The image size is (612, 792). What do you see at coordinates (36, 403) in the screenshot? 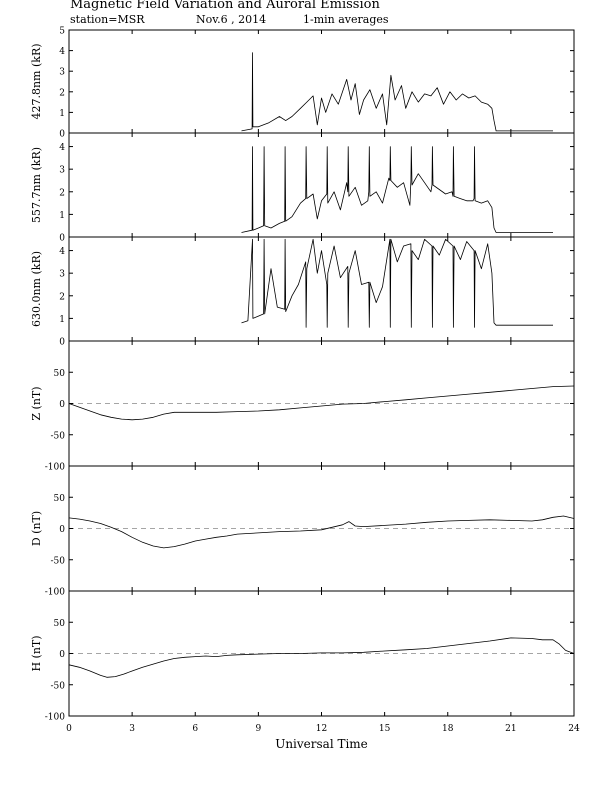
I see `y-axis-label-z: Z (nT)` at bounding box center [36, 403].